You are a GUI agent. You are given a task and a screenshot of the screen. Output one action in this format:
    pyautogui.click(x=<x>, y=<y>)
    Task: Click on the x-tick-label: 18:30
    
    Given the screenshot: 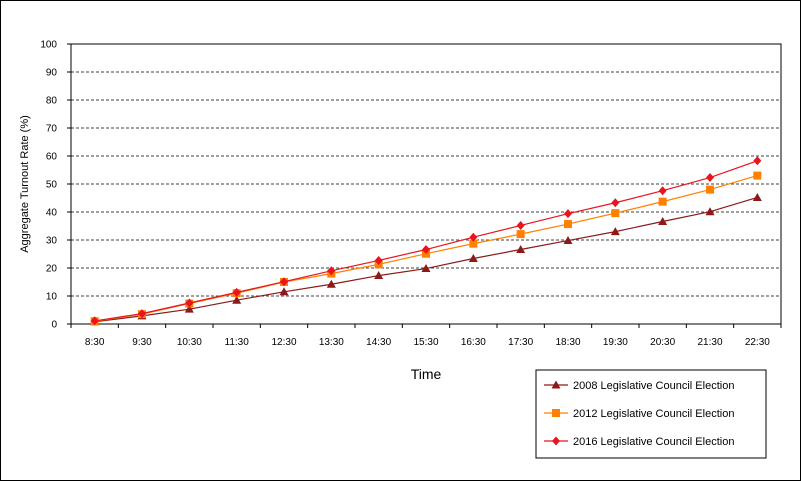 What is the action you would take?
    pyautogui.click(x=567, y=342)
    